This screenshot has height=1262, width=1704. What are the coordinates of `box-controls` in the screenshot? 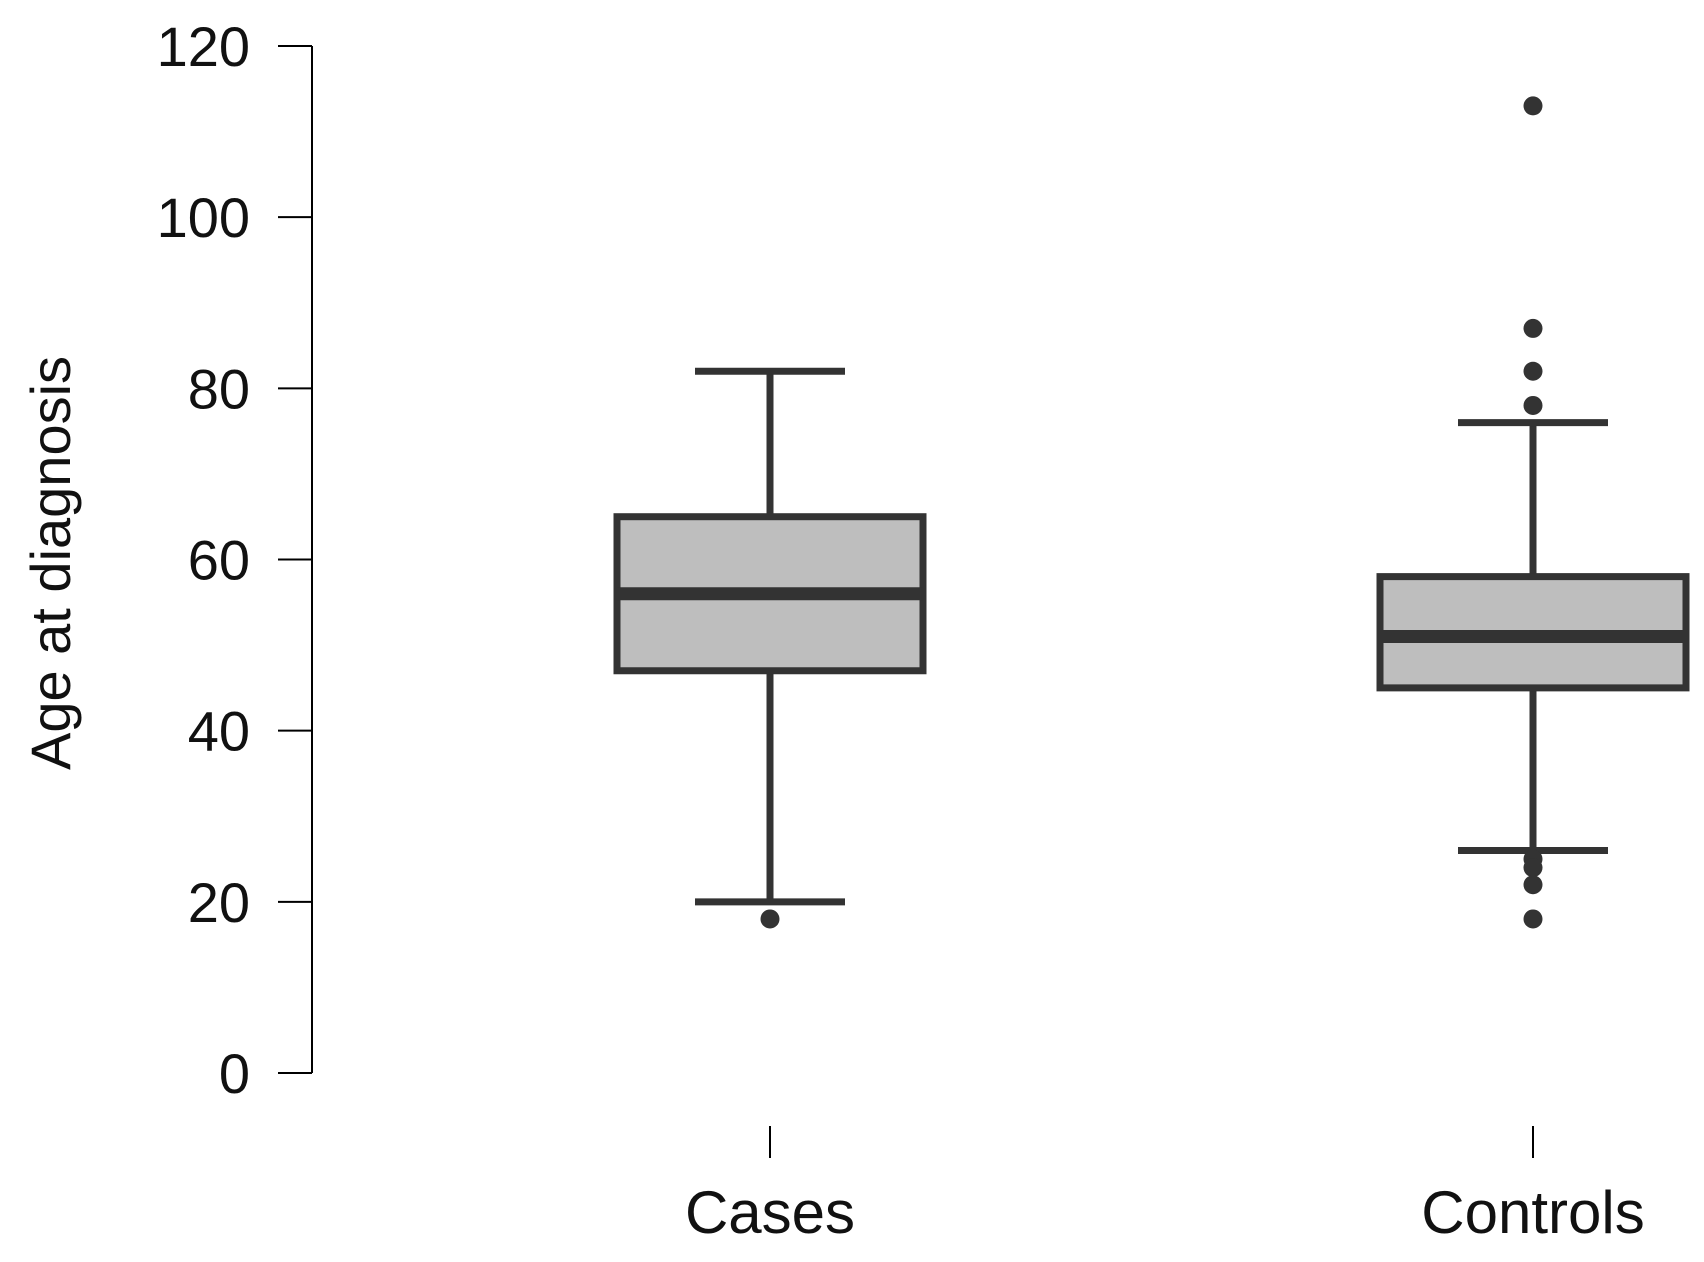 It's located at (1533, 512).